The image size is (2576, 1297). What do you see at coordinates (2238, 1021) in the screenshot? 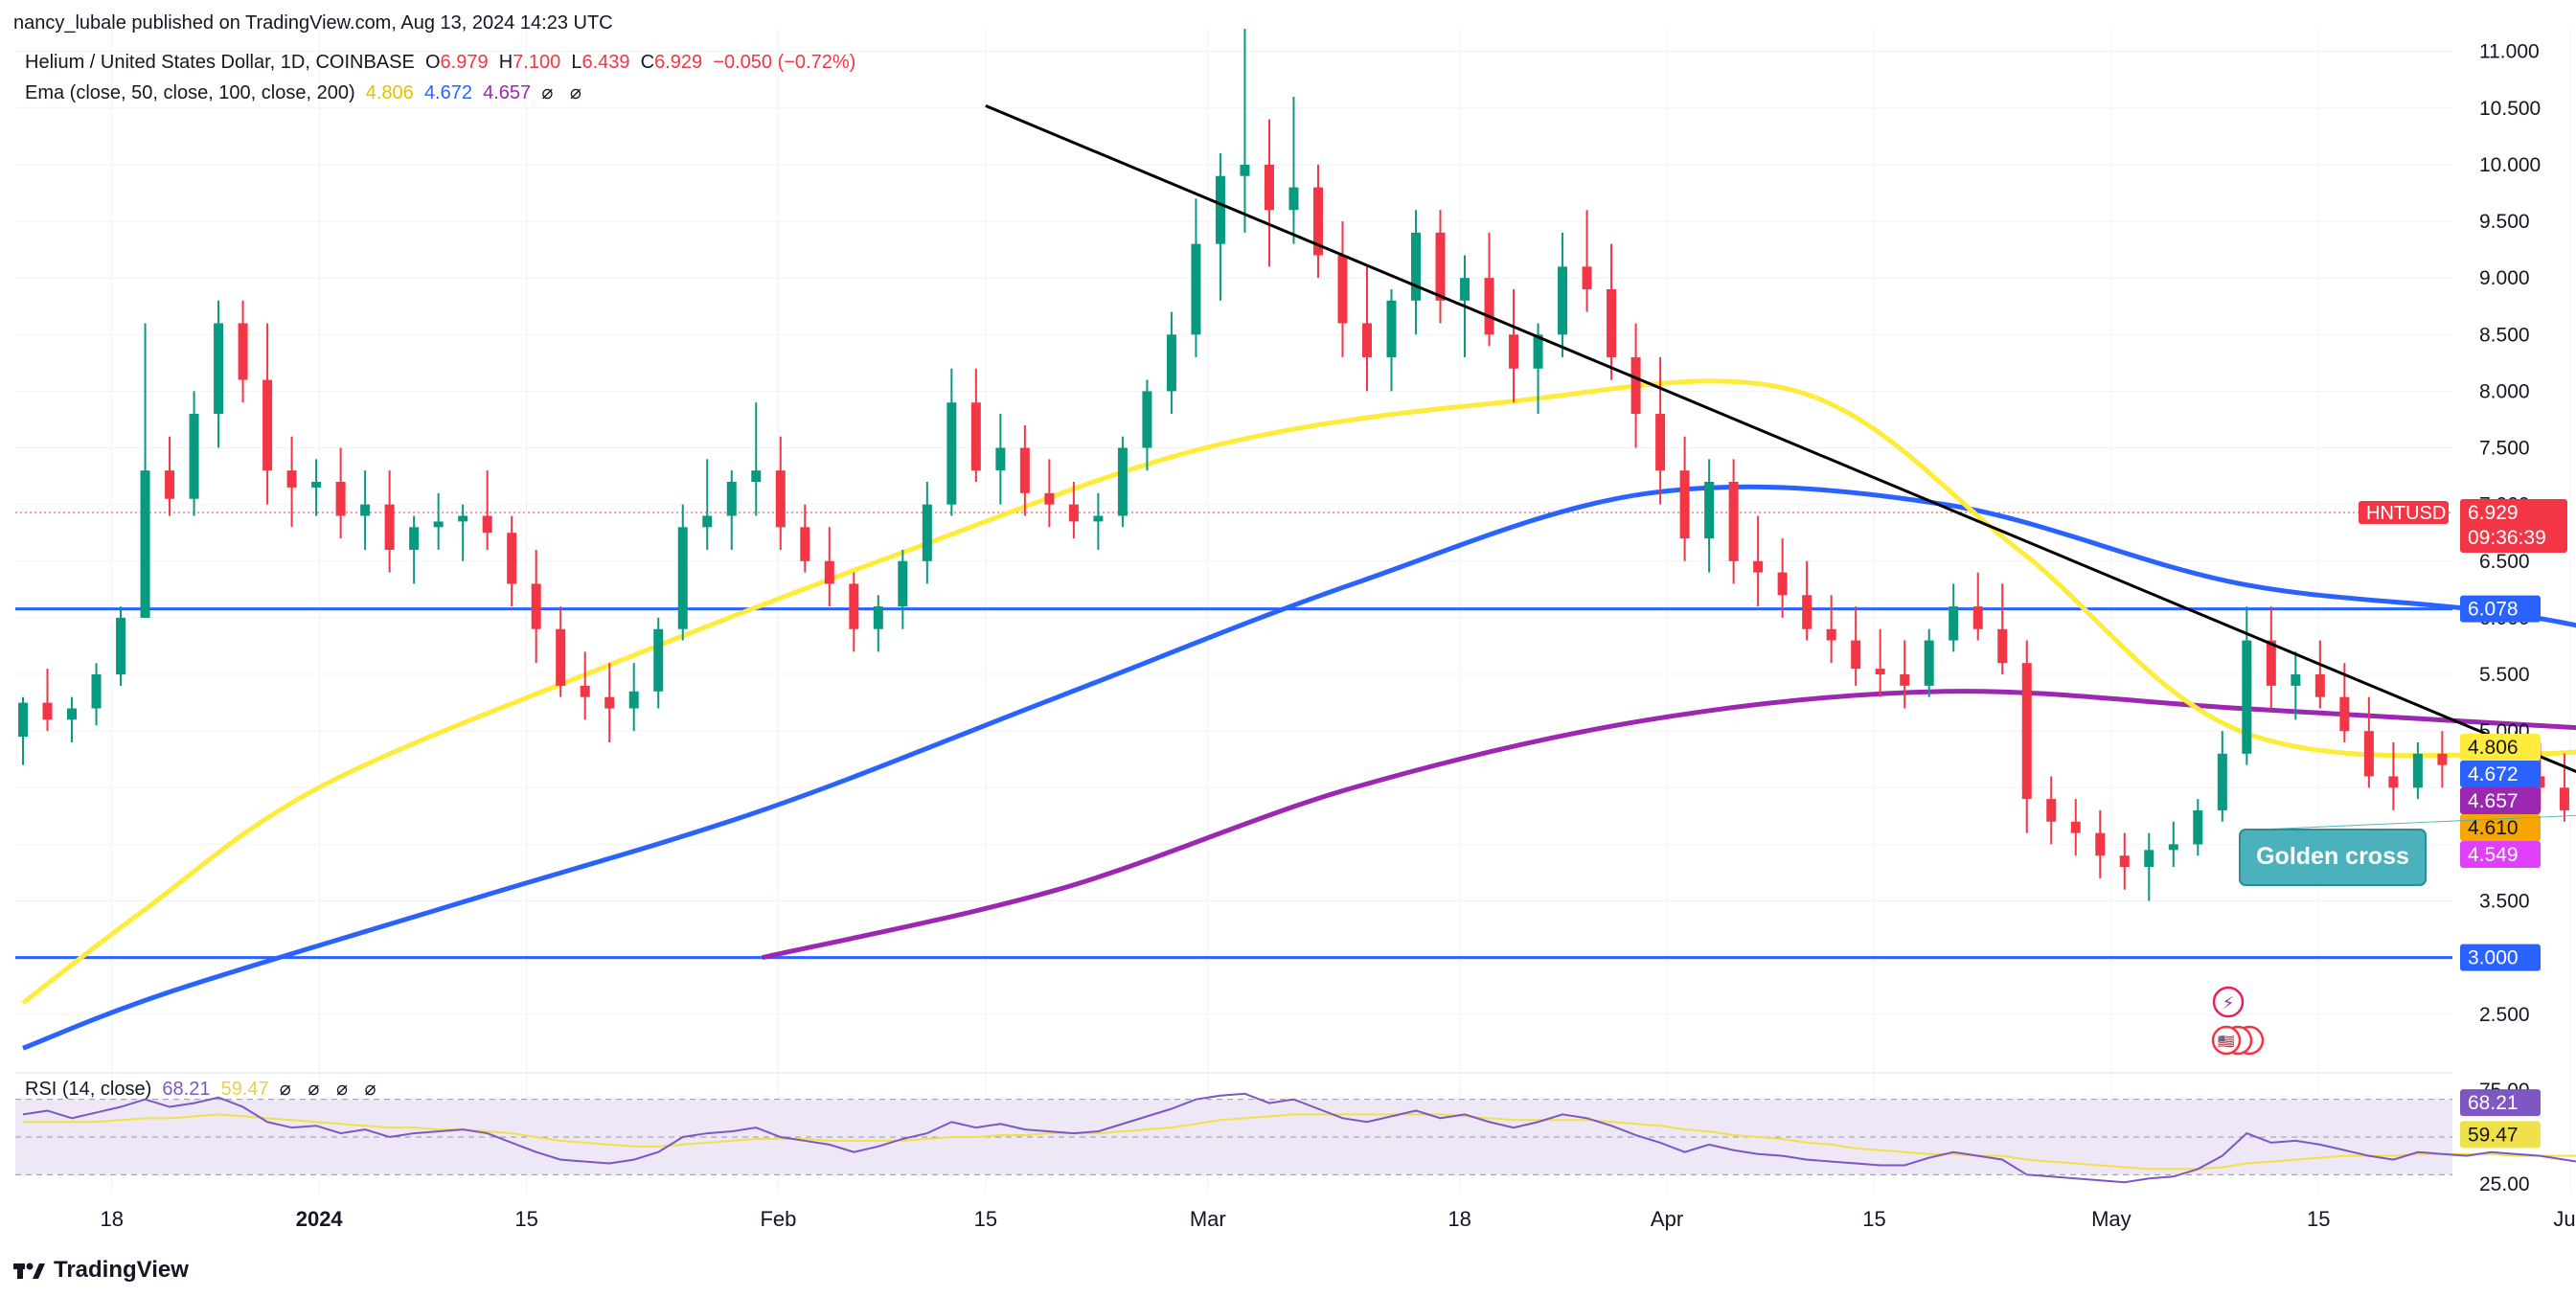
I see `event-icons: ⚡ 🇺🇸` at bounding box center [2238, 1021].